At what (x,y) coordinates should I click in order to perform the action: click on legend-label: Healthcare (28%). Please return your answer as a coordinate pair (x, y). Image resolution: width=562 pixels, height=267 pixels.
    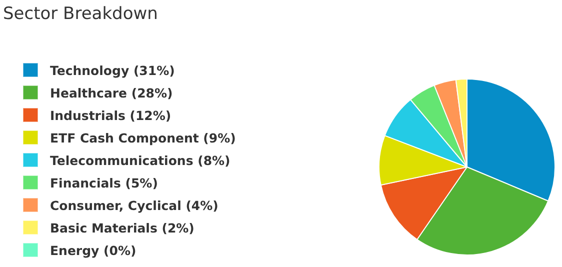
    Looking at the image, I should click on (111, 93).